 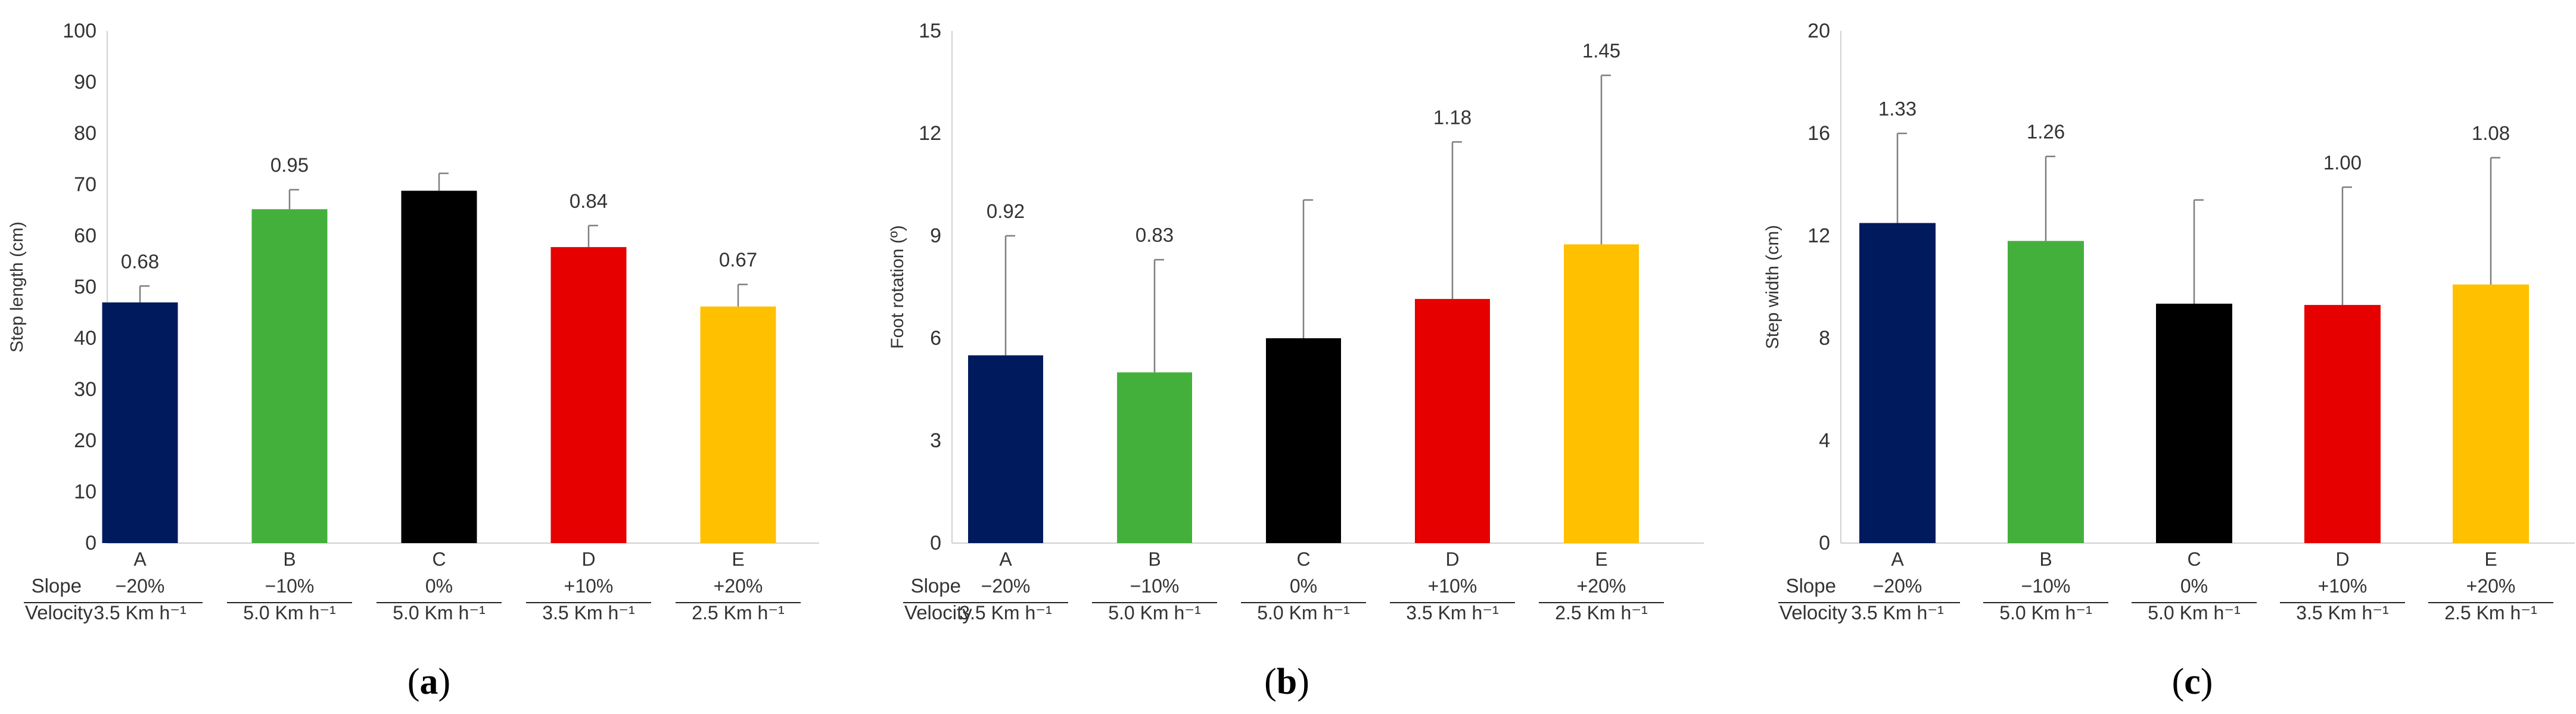 What do you see at coordinates (80, 31) in the screenshot?
I see `y-tick-label: 100` at bounding box center [80, 31].